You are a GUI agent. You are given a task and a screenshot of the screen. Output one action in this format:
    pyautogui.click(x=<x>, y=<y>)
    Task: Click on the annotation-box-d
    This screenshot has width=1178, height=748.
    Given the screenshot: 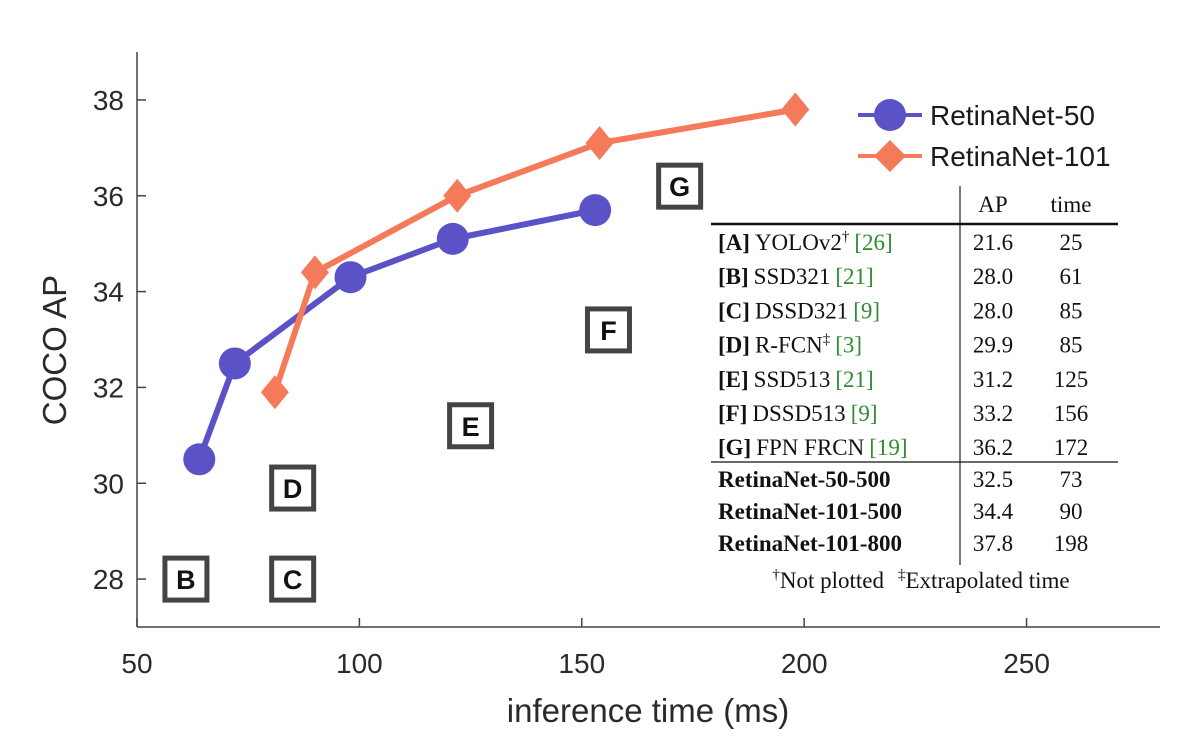 What is the action you would take?
    pyautogui.click(x=293, y=488)
    